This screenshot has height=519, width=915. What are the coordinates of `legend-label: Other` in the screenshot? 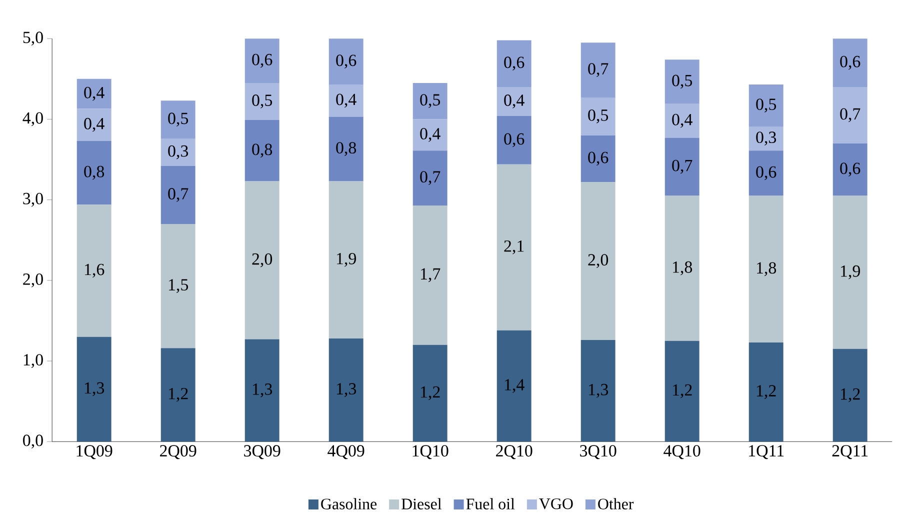 It's located at (616, 504).